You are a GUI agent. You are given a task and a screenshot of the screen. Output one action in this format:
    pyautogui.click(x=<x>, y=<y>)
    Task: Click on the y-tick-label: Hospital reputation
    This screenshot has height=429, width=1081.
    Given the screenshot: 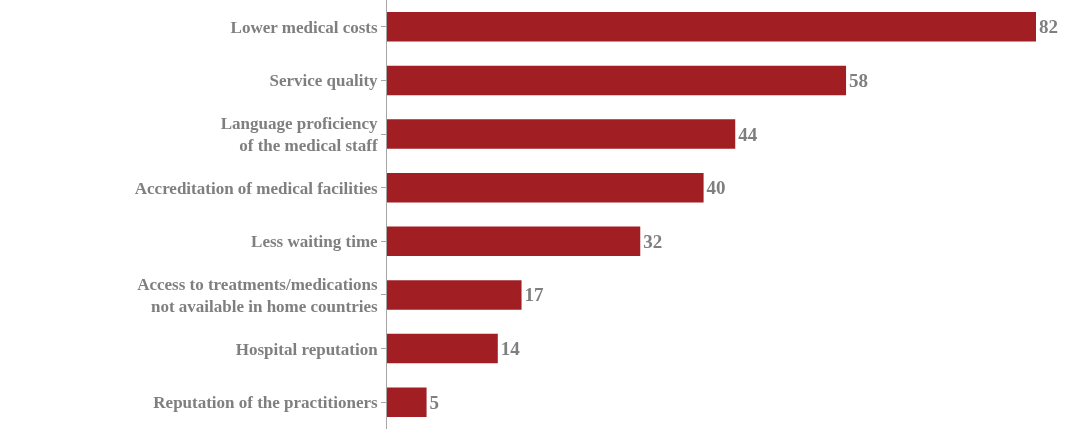 What is the action you would take?
    pyautogui.click(x=307, y=349)
    